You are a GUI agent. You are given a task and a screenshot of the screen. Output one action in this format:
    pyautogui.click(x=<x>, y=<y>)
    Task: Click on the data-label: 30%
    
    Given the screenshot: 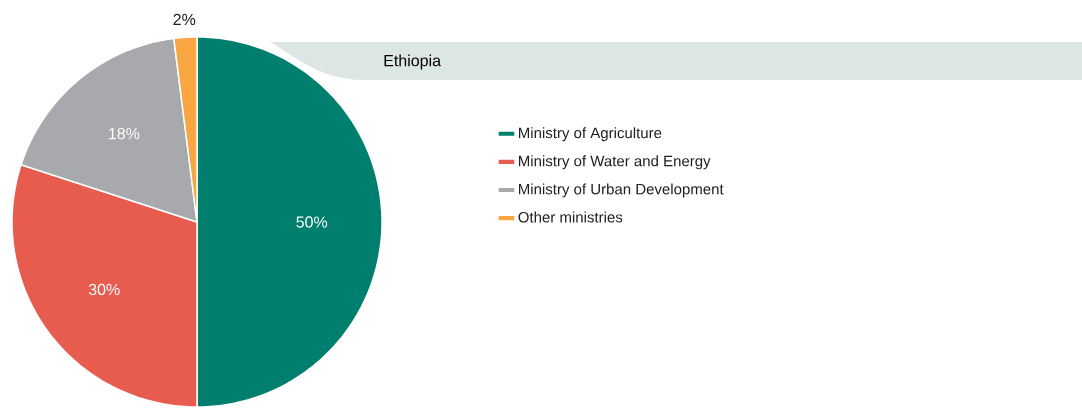 What is the action you would take?
    pyautogui.click(x=104, y=289)
    